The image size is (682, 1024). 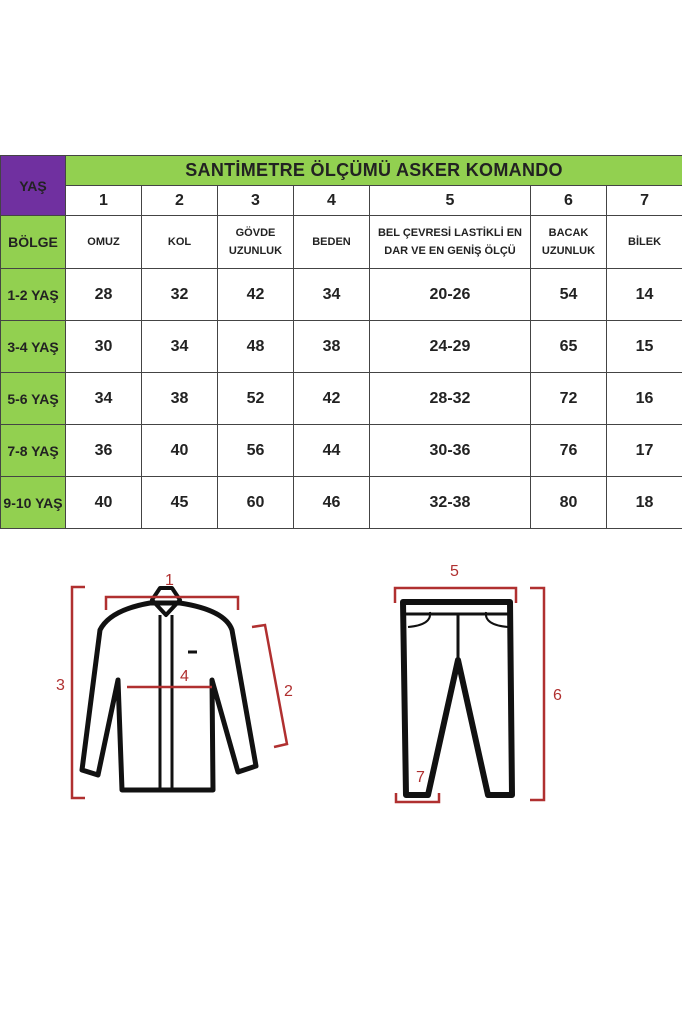 I want to click on age-label: 9-10 YAŞ, so click(x=33, y=502).